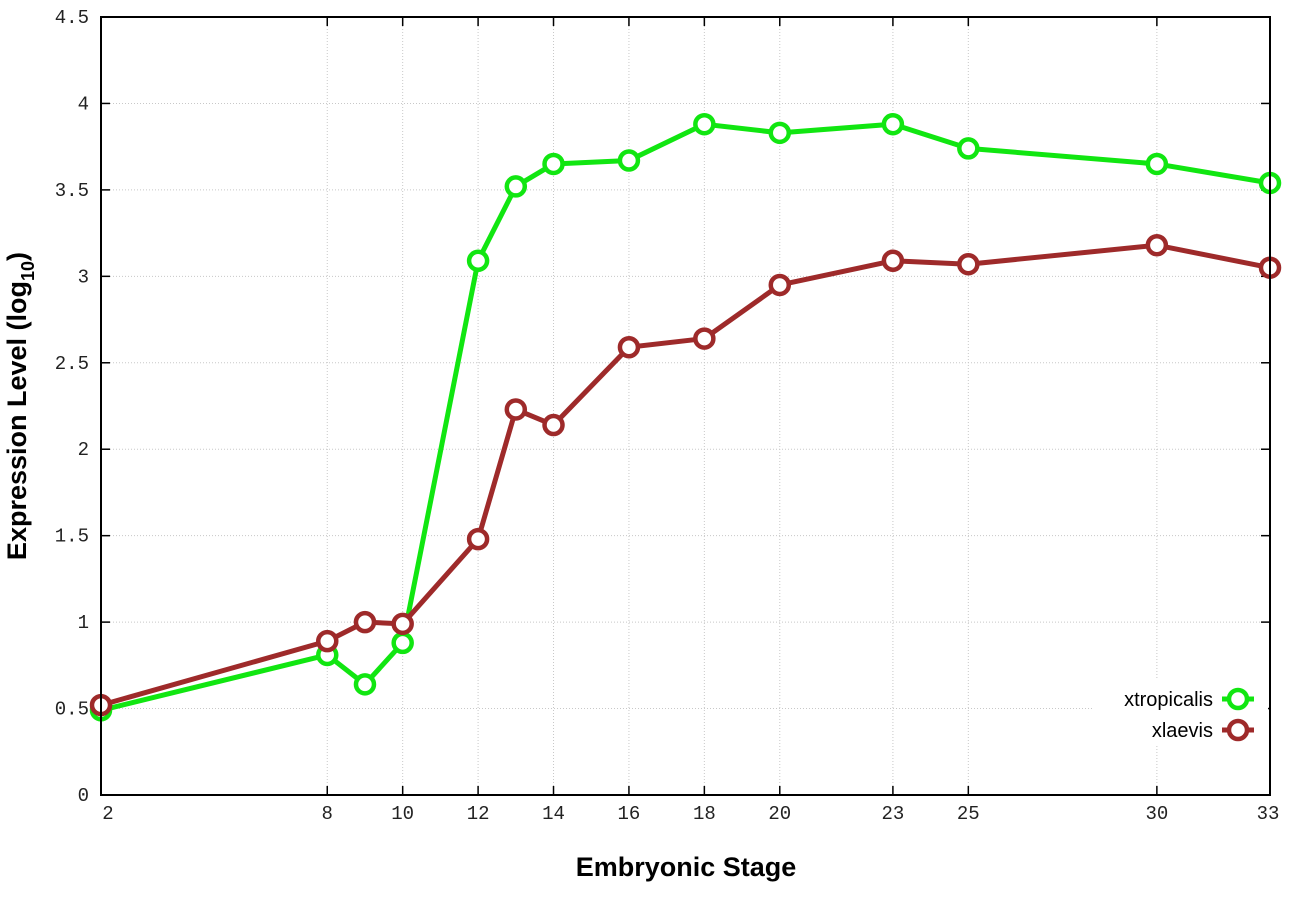 The image size is (1296, 907). What do you see at coordinates (72, 191) in the screenshot?
I see `y-tick-label: 3.5` at bounding box center [72, 191].